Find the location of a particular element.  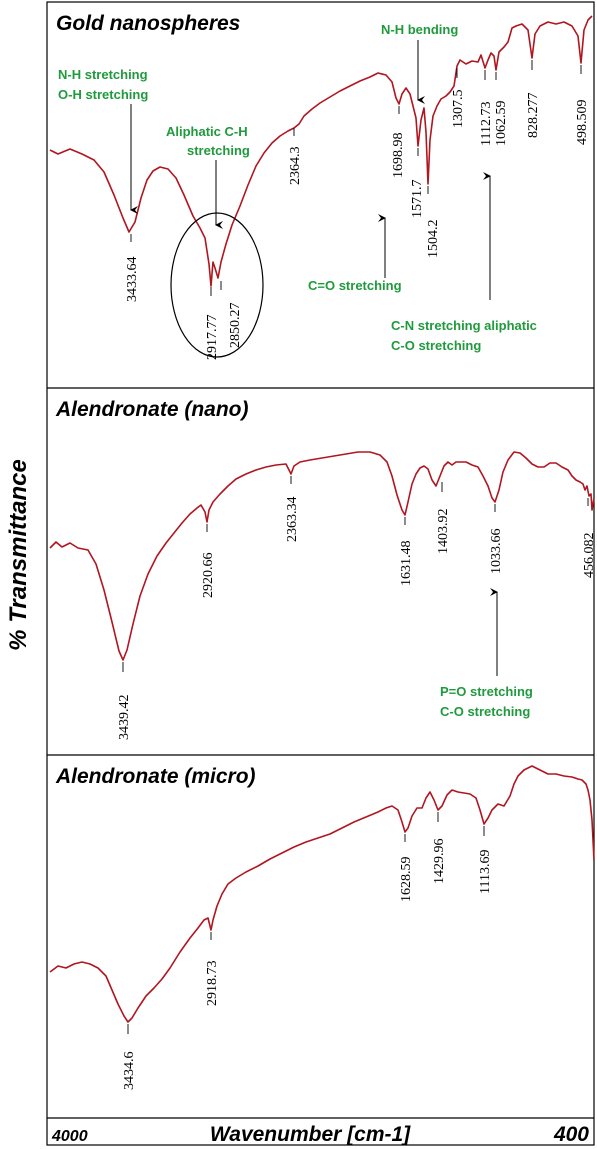

peak-label: 2850.27 is located at coordinates (235, 326).